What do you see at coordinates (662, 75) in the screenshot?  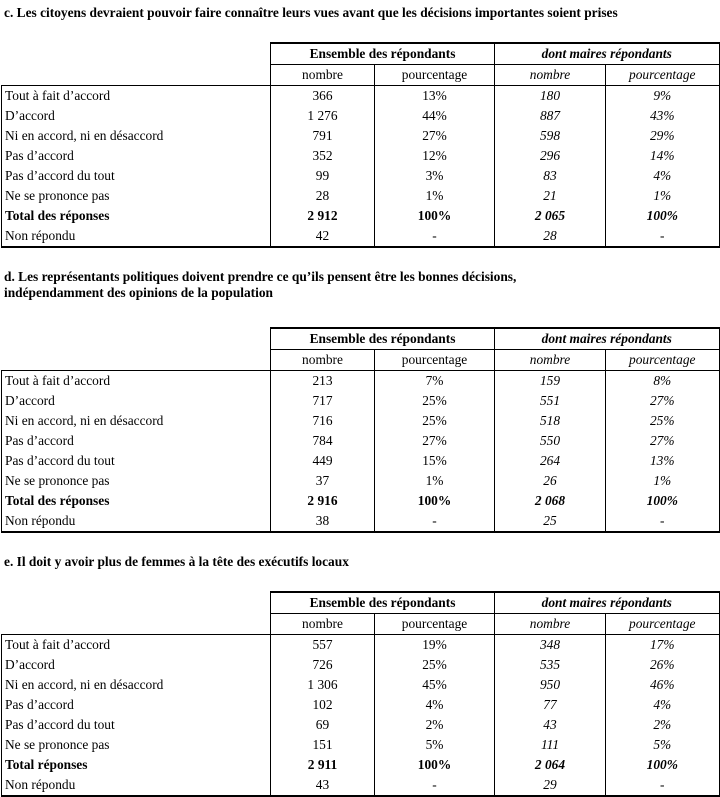 I see `col-header-pourcentage-maires: pourcentage` at bounding box center [662, 75].